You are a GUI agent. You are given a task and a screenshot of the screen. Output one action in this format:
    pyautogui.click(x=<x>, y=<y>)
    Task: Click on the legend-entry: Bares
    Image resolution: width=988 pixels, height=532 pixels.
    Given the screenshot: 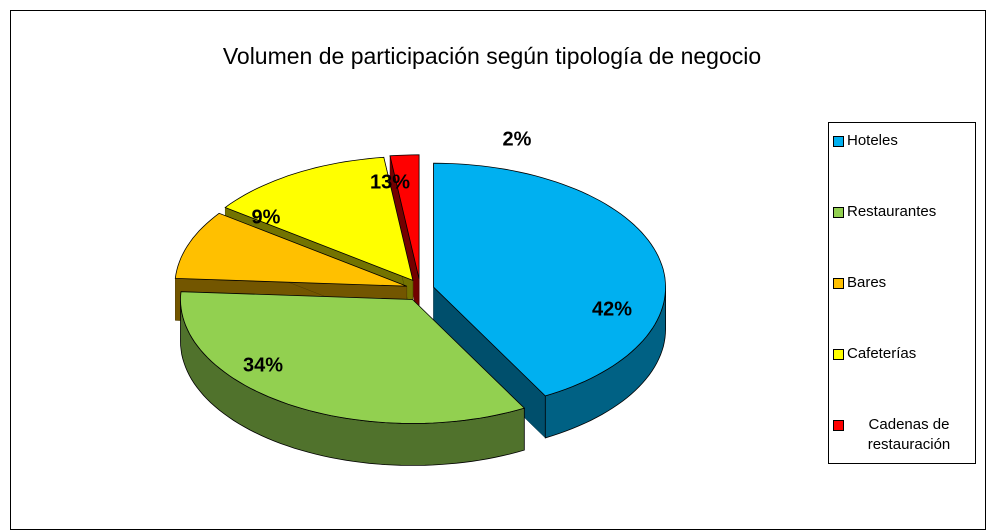 What is the action you would take?
    pyautogui.click(x=902, y=308)
    